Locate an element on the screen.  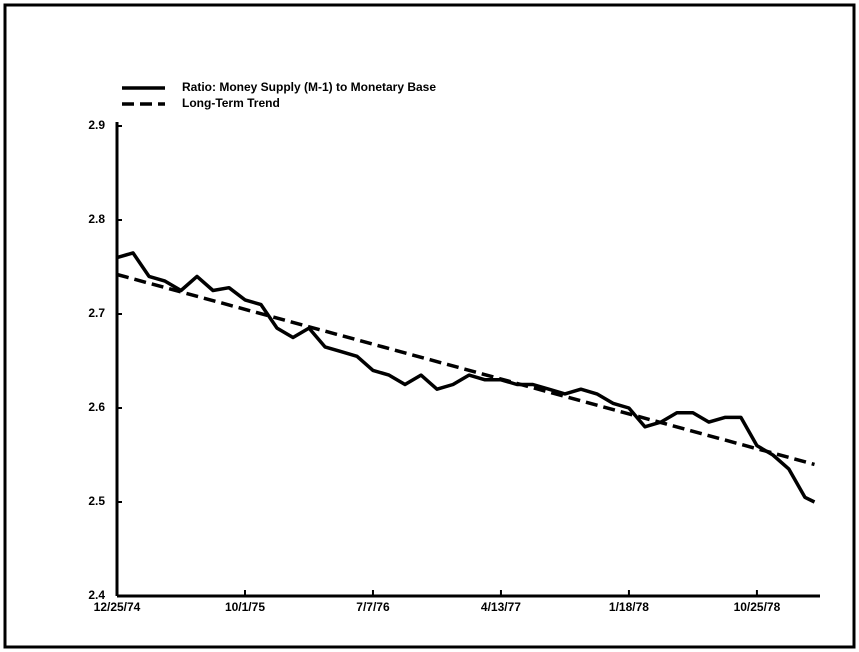
x-tick-label: 12/25/74 is located at coordinates (117, 607).